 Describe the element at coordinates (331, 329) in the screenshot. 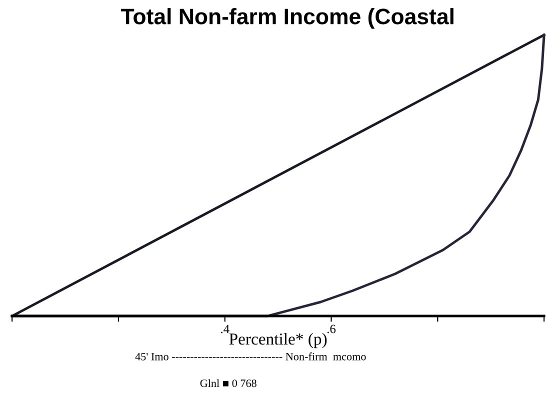

I see `x-tick-label: .6` at that location.